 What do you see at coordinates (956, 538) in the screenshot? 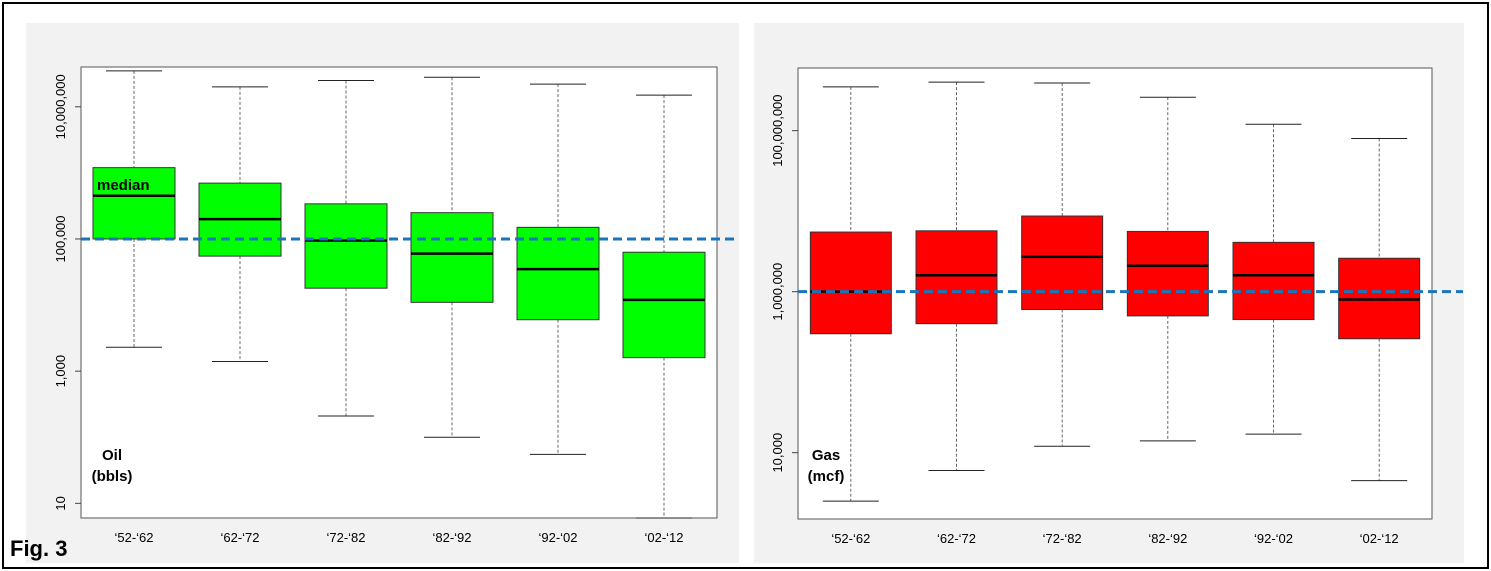
I see `gas-xtick-label: ‘62-‘72` at bounding box center [956, 538].